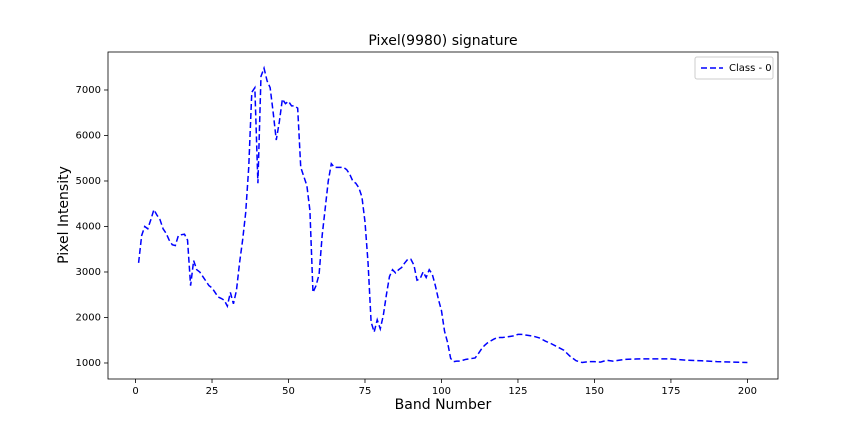  Describe the element at coordinates (747, 391) in the screenshot. I see `x-tick-label: 200` at that location.